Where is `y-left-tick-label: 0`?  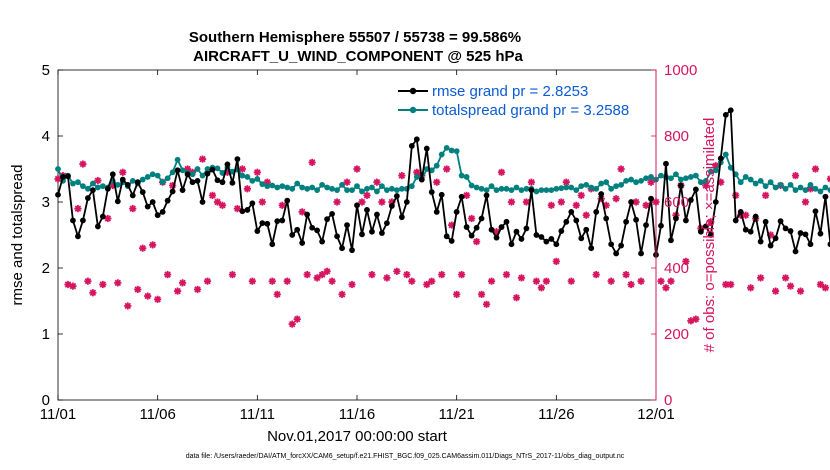
y-left-tick-label: 0 is located at coordinates (46, 400).